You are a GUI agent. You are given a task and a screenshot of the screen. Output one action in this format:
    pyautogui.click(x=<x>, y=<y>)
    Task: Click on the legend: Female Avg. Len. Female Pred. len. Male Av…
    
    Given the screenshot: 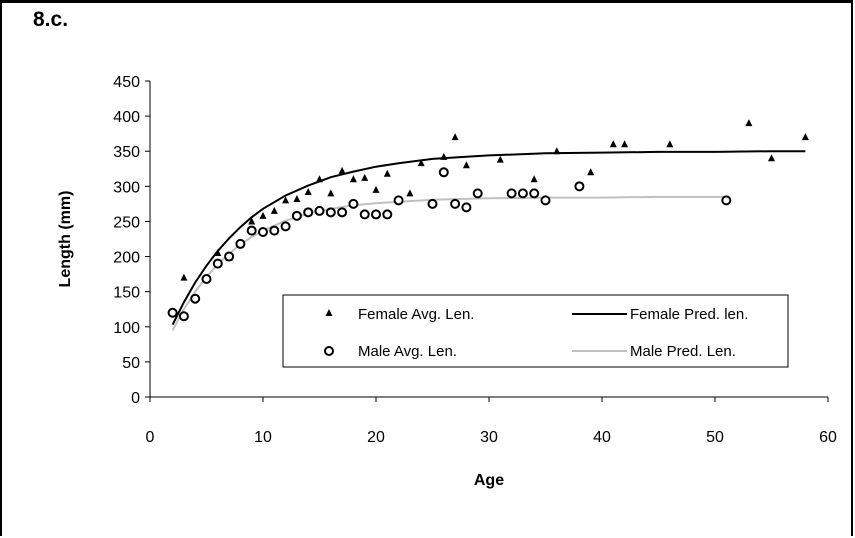 What is the action you would take?
    pyautogui.click(x=535, y=331)
    